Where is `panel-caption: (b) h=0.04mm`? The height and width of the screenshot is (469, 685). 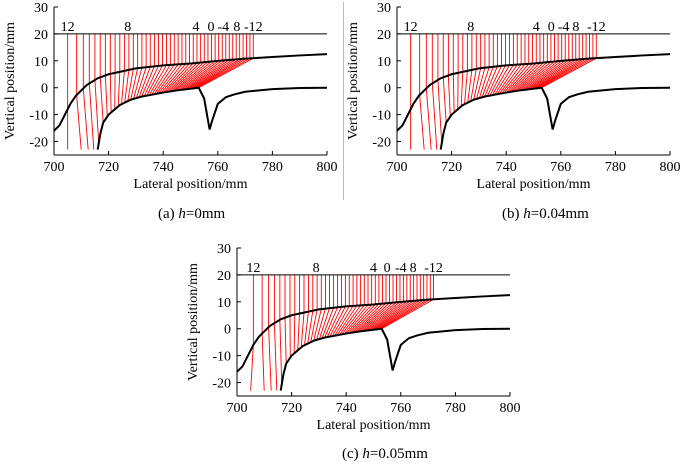 panel-caption: (b) h=0.04mm is located at coordinates (545, 214).